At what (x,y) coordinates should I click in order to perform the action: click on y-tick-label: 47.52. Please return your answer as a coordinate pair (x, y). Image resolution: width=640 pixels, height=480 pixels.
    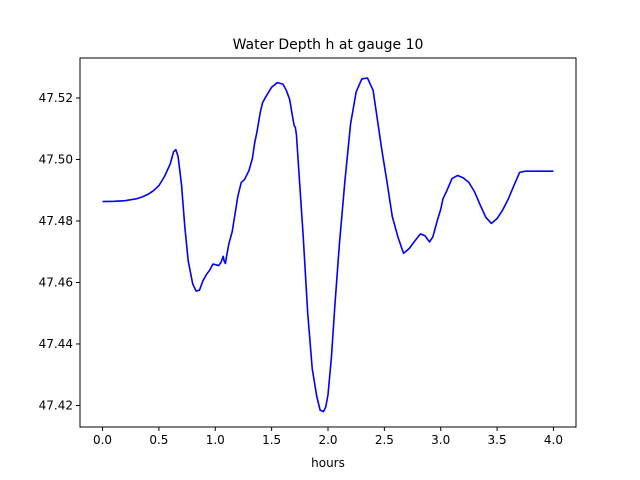
    Looking at the image, I should click on (56, 98).